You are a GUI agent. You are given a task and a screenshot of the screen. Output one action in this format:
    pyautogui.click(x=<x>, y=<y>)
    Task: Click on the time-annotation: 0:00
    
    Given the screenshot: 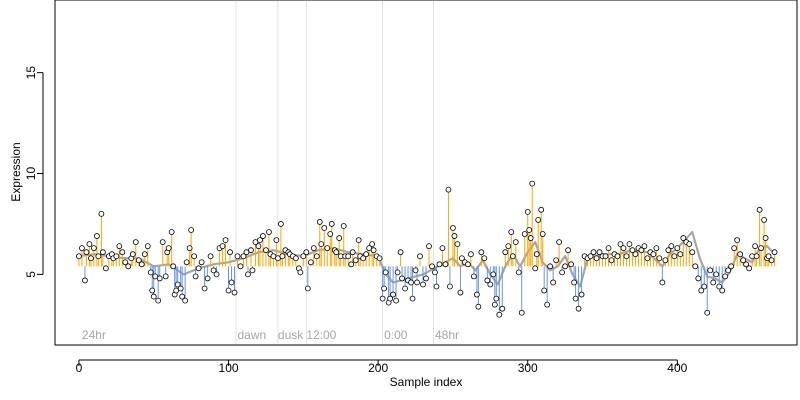 What is the action you would take?
    pyautogui.click(x=396, y=335)
    